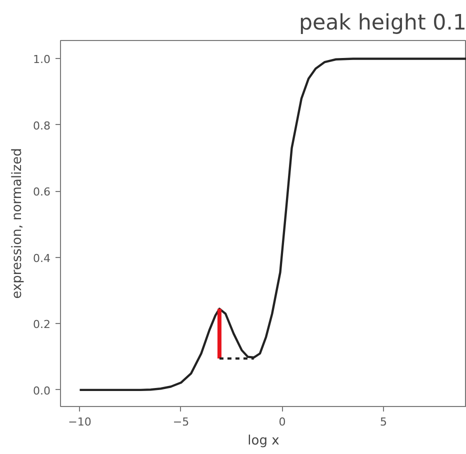 This screenshot has width=466, height=454. Describe the element at coordinates (181, 422) in the screenshot. I see `x-tick-label: −5` at that location.